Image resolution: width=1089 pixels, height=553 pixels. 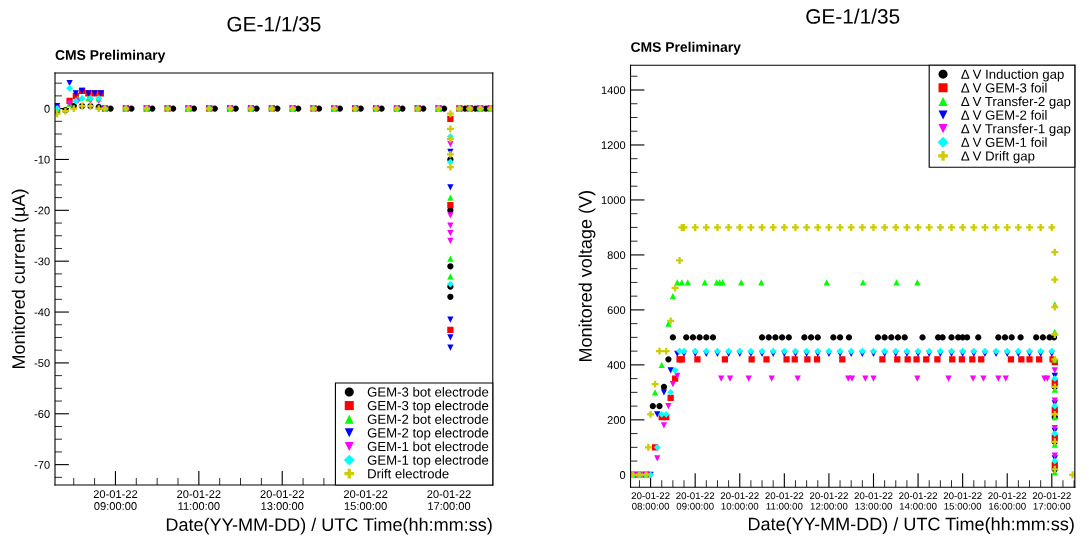 What do you see at coordinates (428, 461) in the screenshot?
I see `legend-label: GEM-1 top electrode` at bounding box center [428, 461].